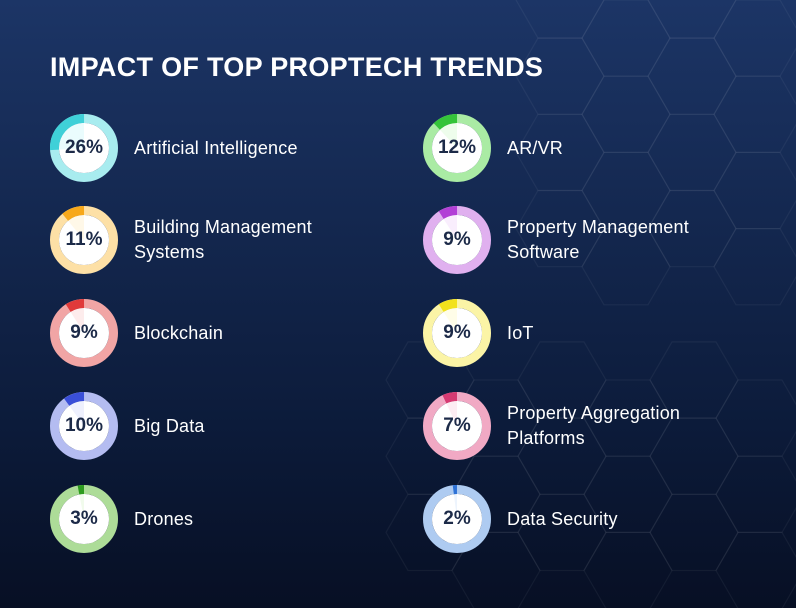 The height and width of the screenshot is (608, 796). I want to click on trend-item-blockchain: 9% Blockchain, so click(220, 335).